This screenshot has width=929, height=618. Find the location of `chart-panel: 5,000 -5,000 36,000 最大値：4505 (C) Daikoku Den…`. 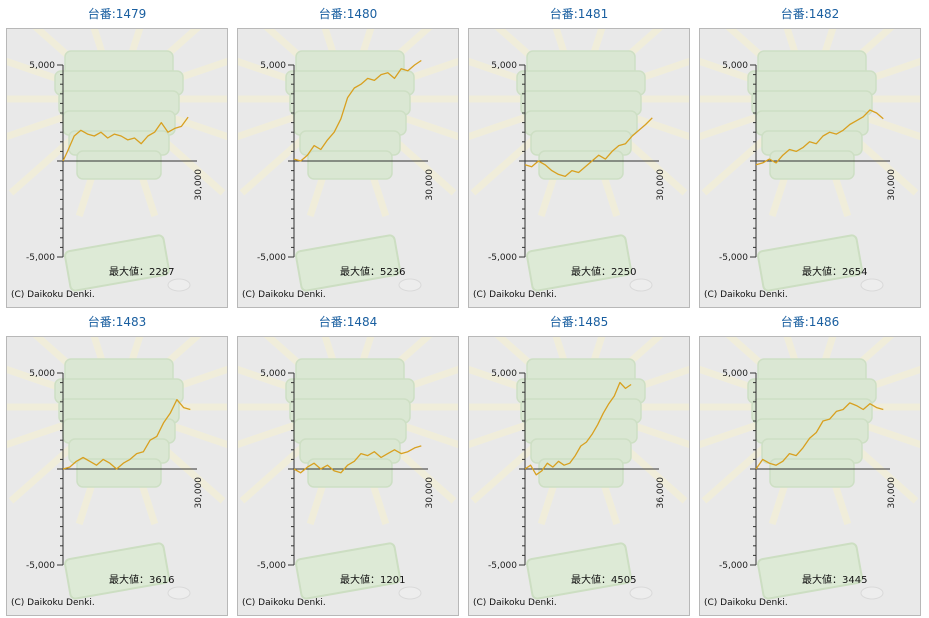

chart-panel: 5,000 -5,000 36,000 最大値：4505 (C) Daikoku Den… is located at coordinates (579, 476).